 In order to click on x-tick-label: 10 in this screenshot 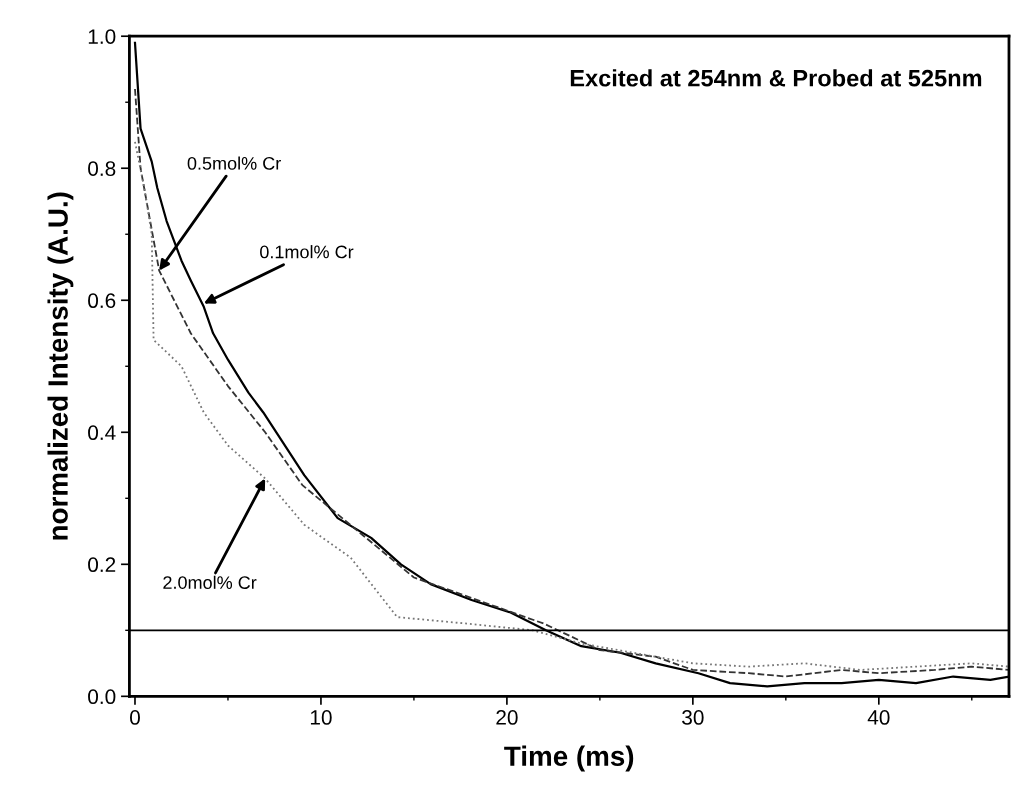, I will do `click(321, 717)`.